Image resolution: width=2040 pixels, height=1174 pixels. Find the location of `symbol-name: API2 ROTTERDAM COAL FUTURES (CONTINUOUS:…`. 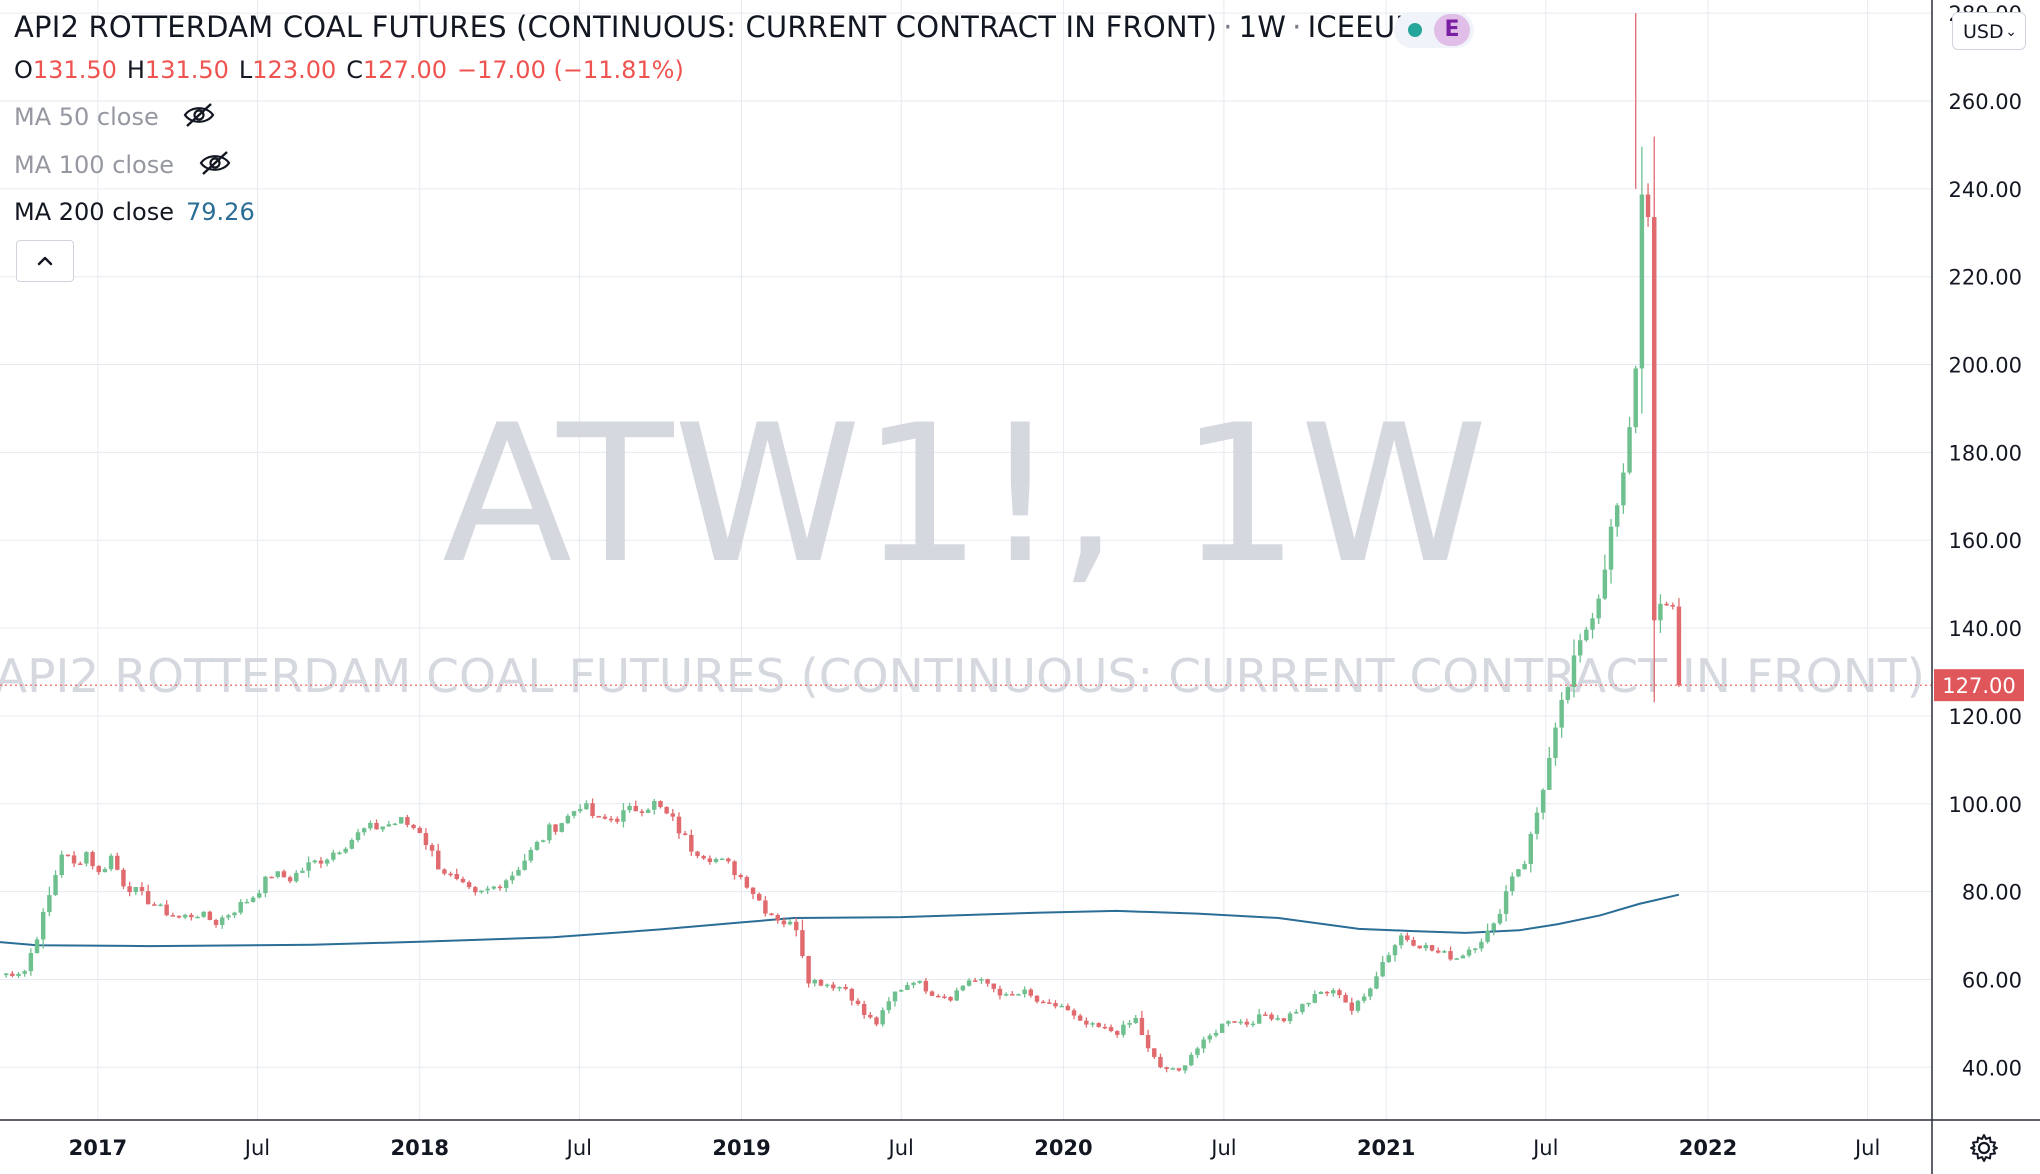

symbol-name: API2 ROTTERDAM COAL FUTURES (CONTINUOUS:… is located at coordinates (616, 27).